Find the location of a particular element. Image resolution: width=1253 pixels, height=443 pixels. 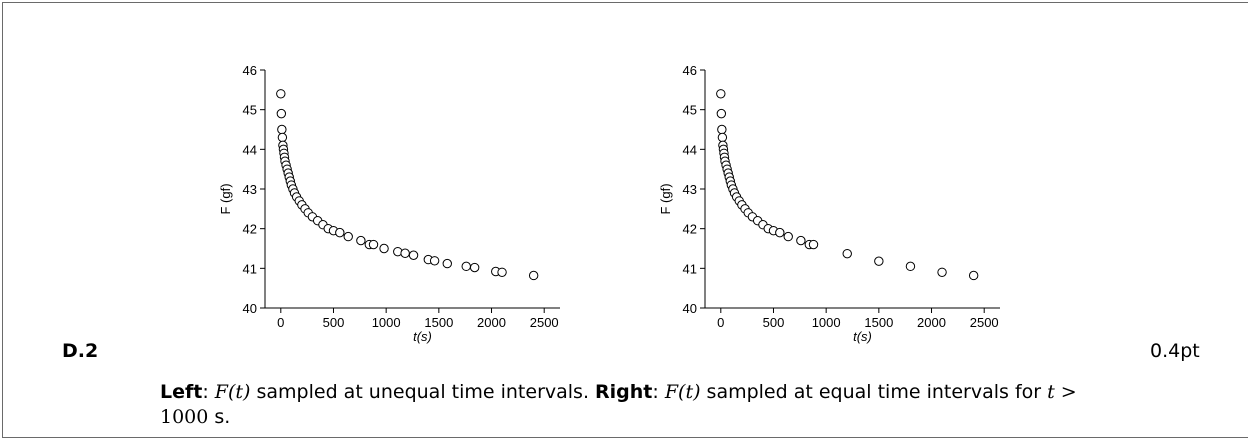

caption-math: > is located at coordinates (1065, 392).